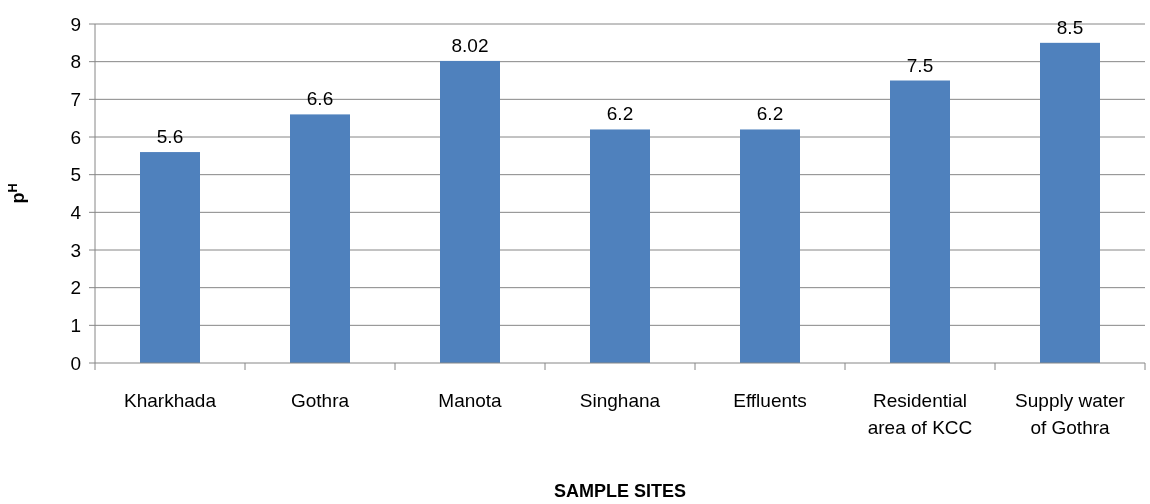 The image size is (1150, 504). Describe the element at coordinates (620, 400) in the screenshot. I see `x-tick-label: Singhana` at that location.